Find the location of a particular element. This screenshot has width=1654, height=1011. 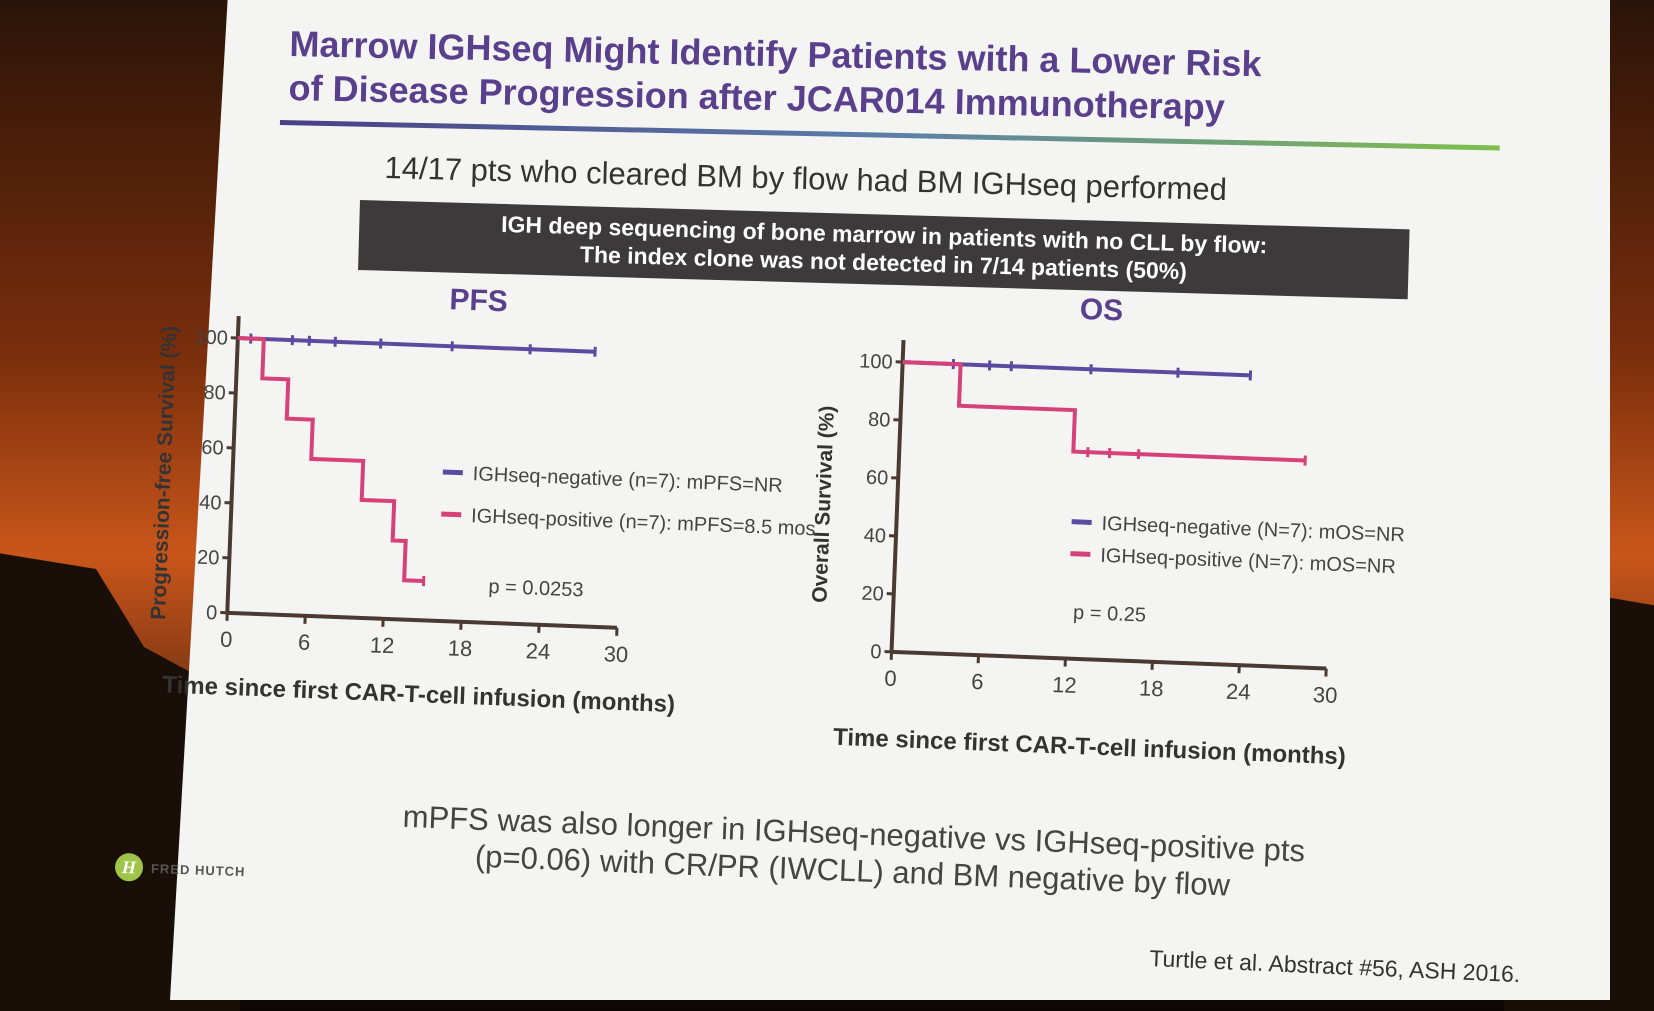

legend-label: IGHseq-negative (n=7): mPFS=NR is located at coordinates (627, 480).